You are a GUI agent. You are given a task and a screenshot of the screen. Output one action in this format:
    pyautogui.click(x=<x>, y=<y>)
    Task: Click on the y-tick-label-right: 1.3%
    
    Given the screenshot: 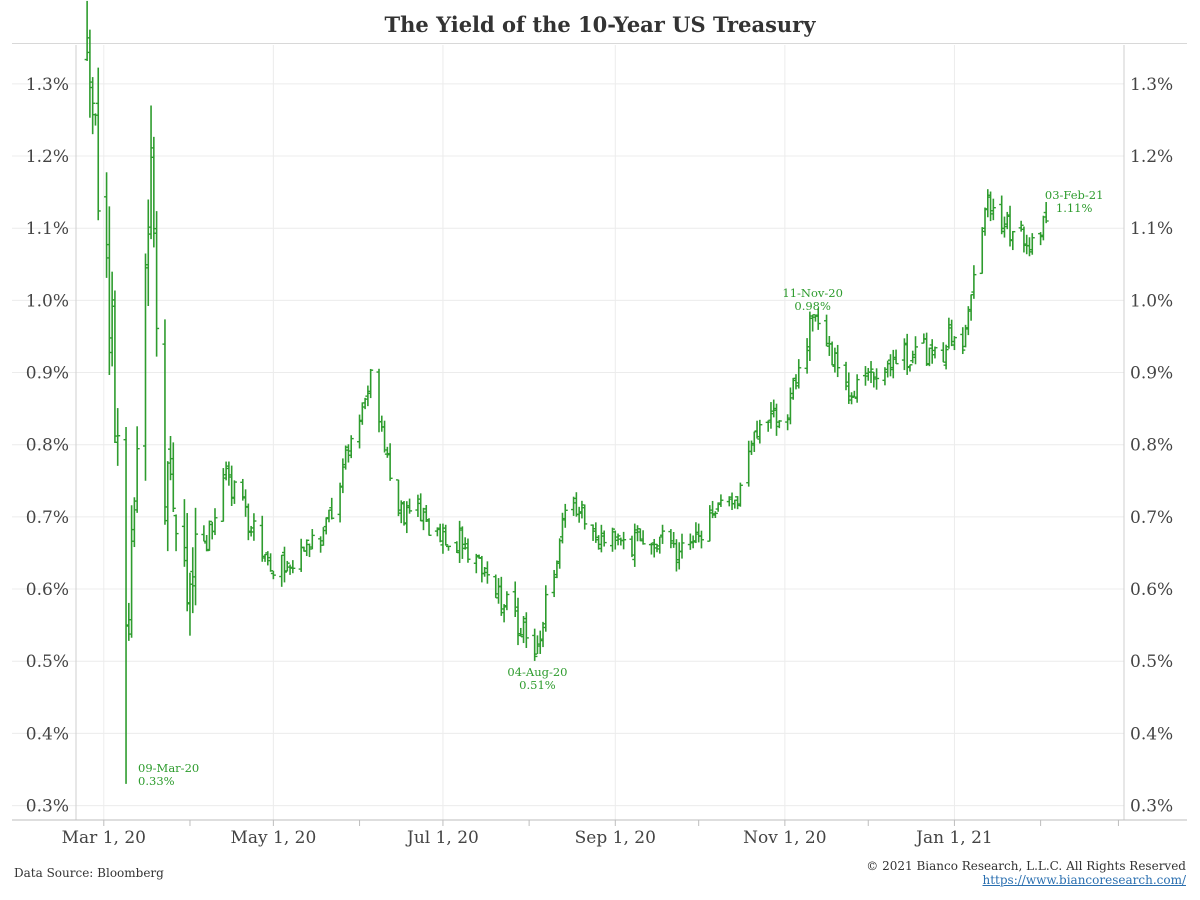 What is the action you would take?
    pyautogui.click(x=1151, y=85)
    